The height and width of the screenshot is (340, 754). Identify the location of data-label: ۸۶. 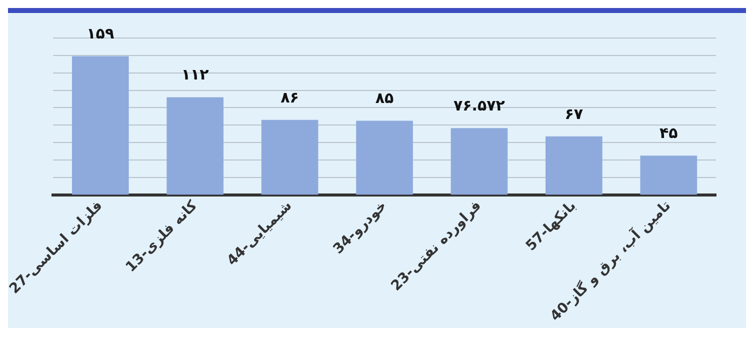
(289, 97).